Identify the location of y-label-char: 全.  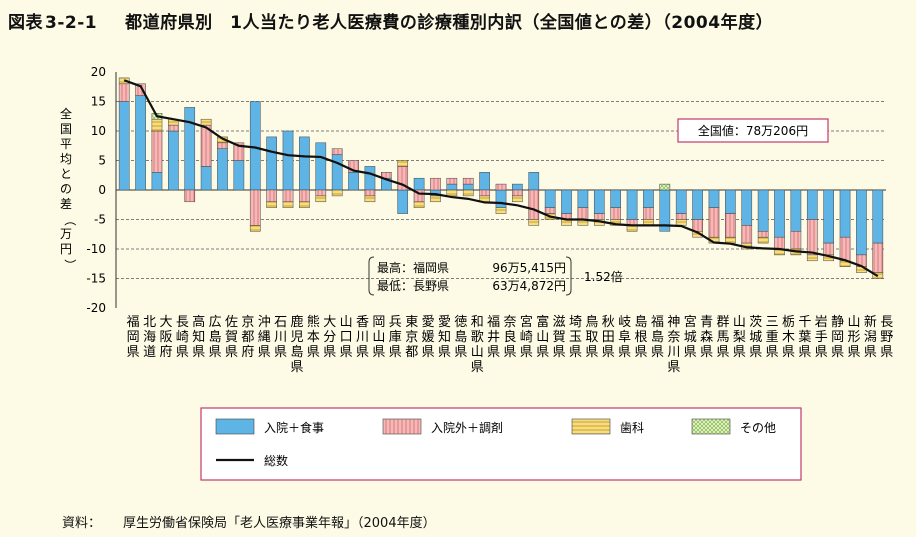
(66, 113).